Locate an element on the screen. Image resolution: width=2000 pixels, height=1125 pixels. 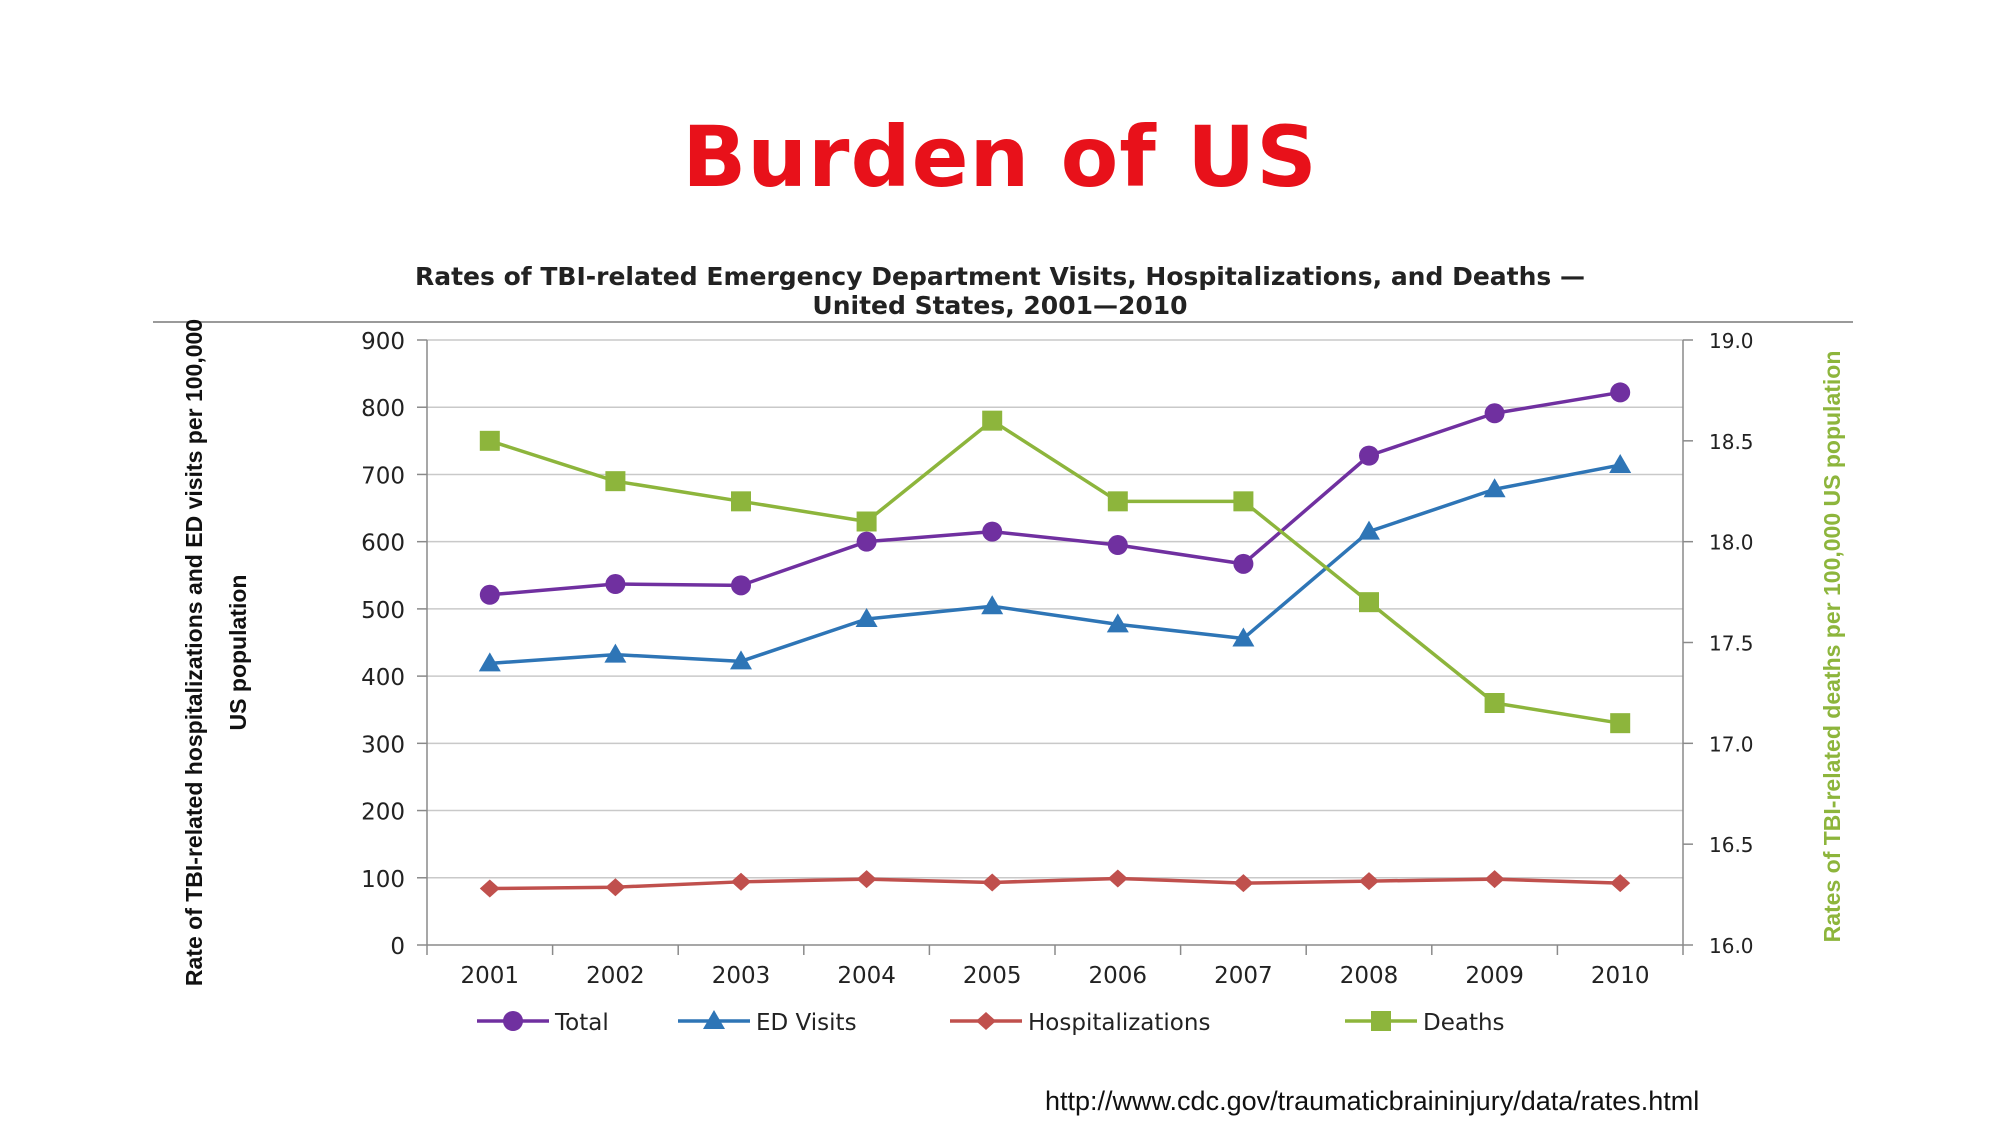
x-tick-label: 2010 is located at coordinates (1620, 976).